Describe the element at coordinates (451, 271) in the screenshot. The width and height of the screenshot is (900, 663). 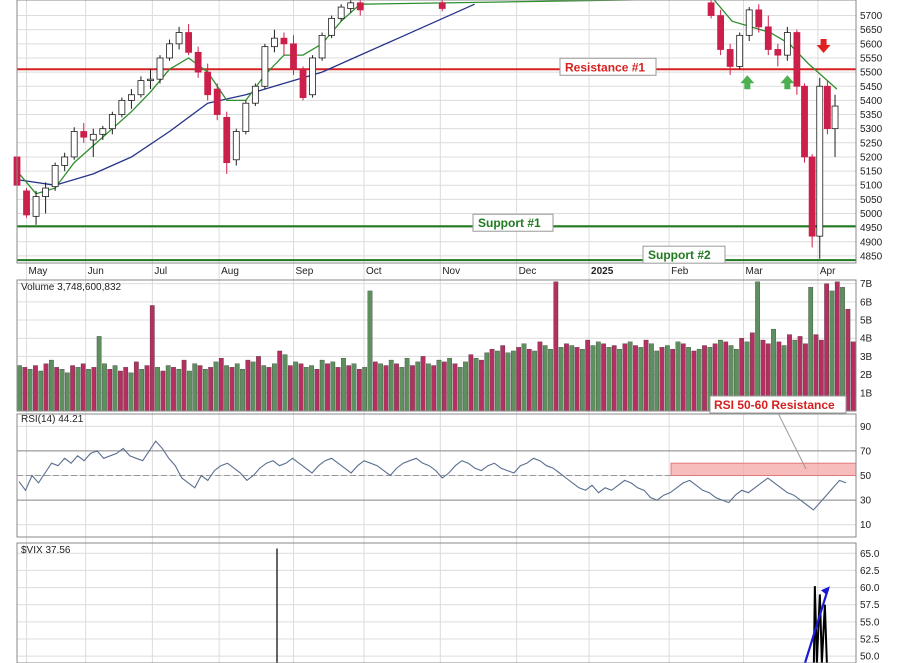
I see `x-tick-label: Nov` at that location.